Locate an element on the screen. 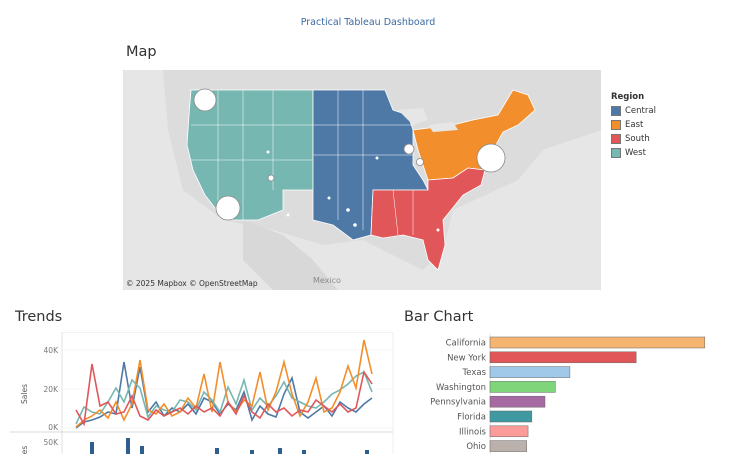 The image size is (736, 458). legend-item-east: East is located at coordinates (627, 125).